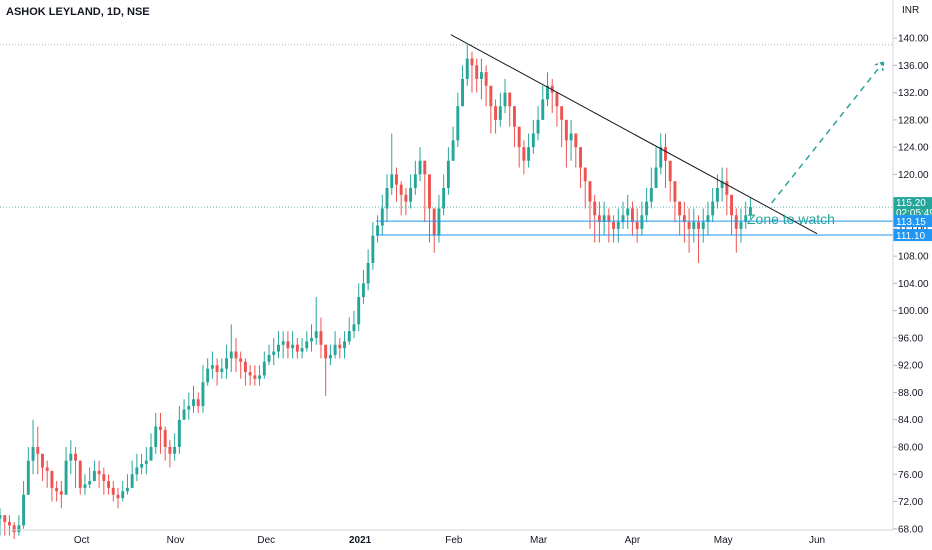  Describe the element at coordinates (913, 148) in the screenshot. I see `y-tick-label: 124.00` at that location.